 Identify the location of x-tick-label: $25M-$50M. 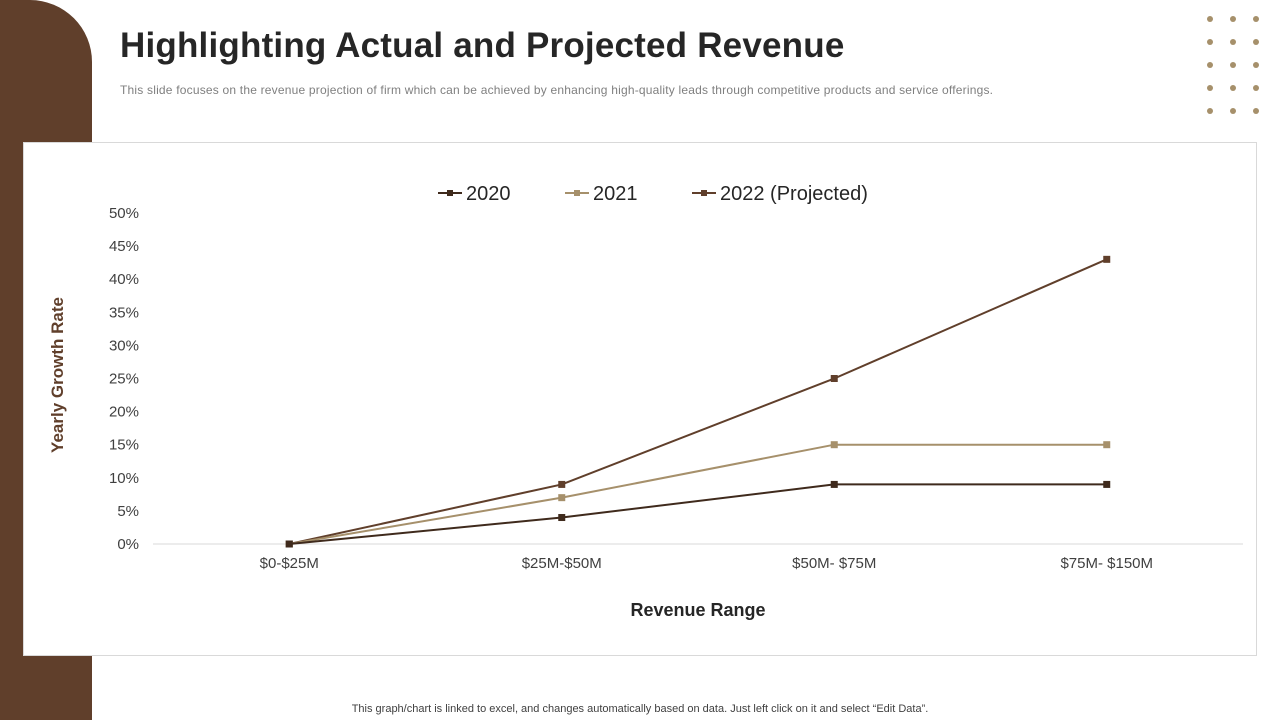
(562, 563).